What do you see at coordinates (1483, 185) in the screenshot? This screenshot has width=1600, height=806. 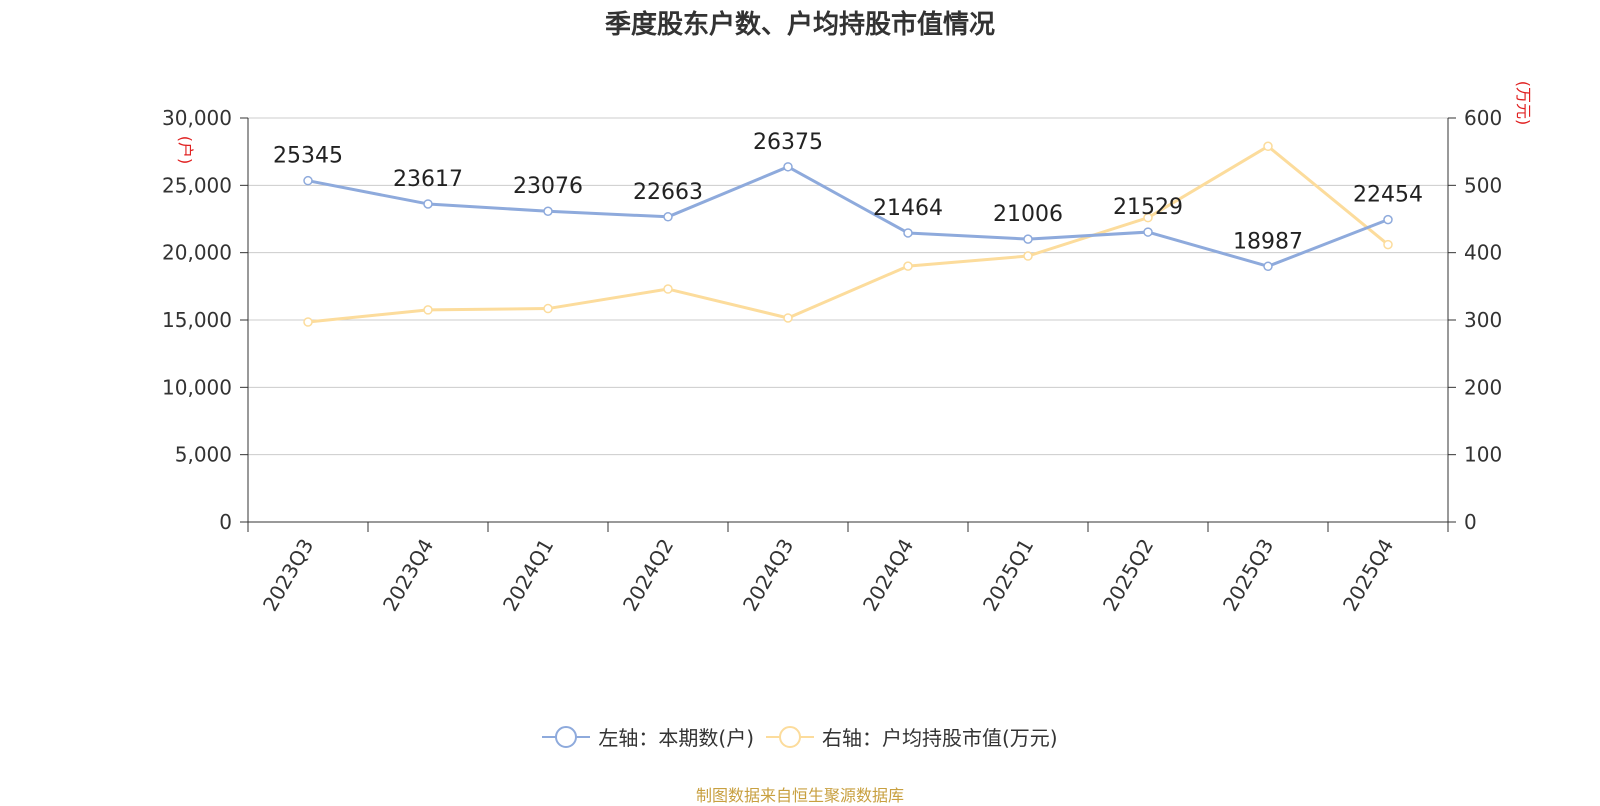 I see `right-tick-label: 500` at bounding box center [1483, 185].